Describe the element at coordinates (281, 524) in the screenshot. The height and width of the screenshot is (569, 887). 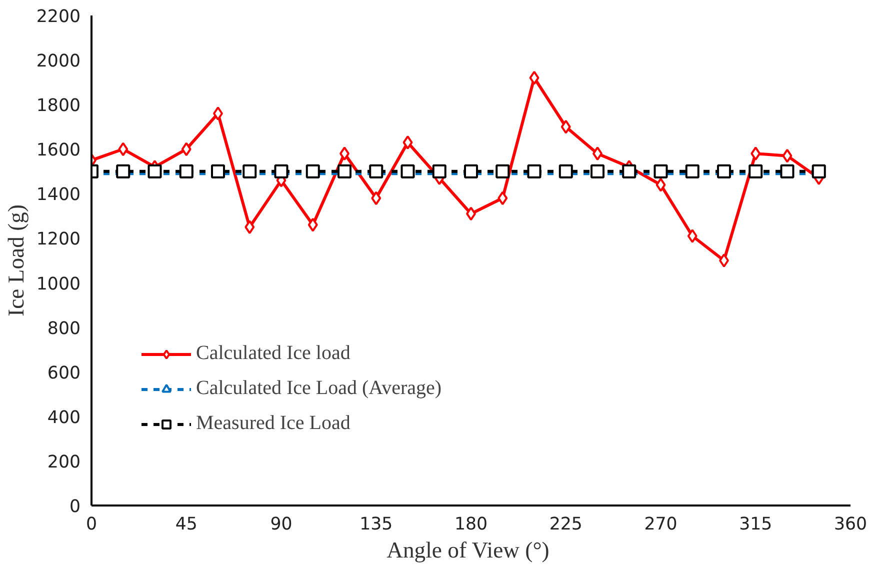
I see `x-tick-label: 90` at that location.